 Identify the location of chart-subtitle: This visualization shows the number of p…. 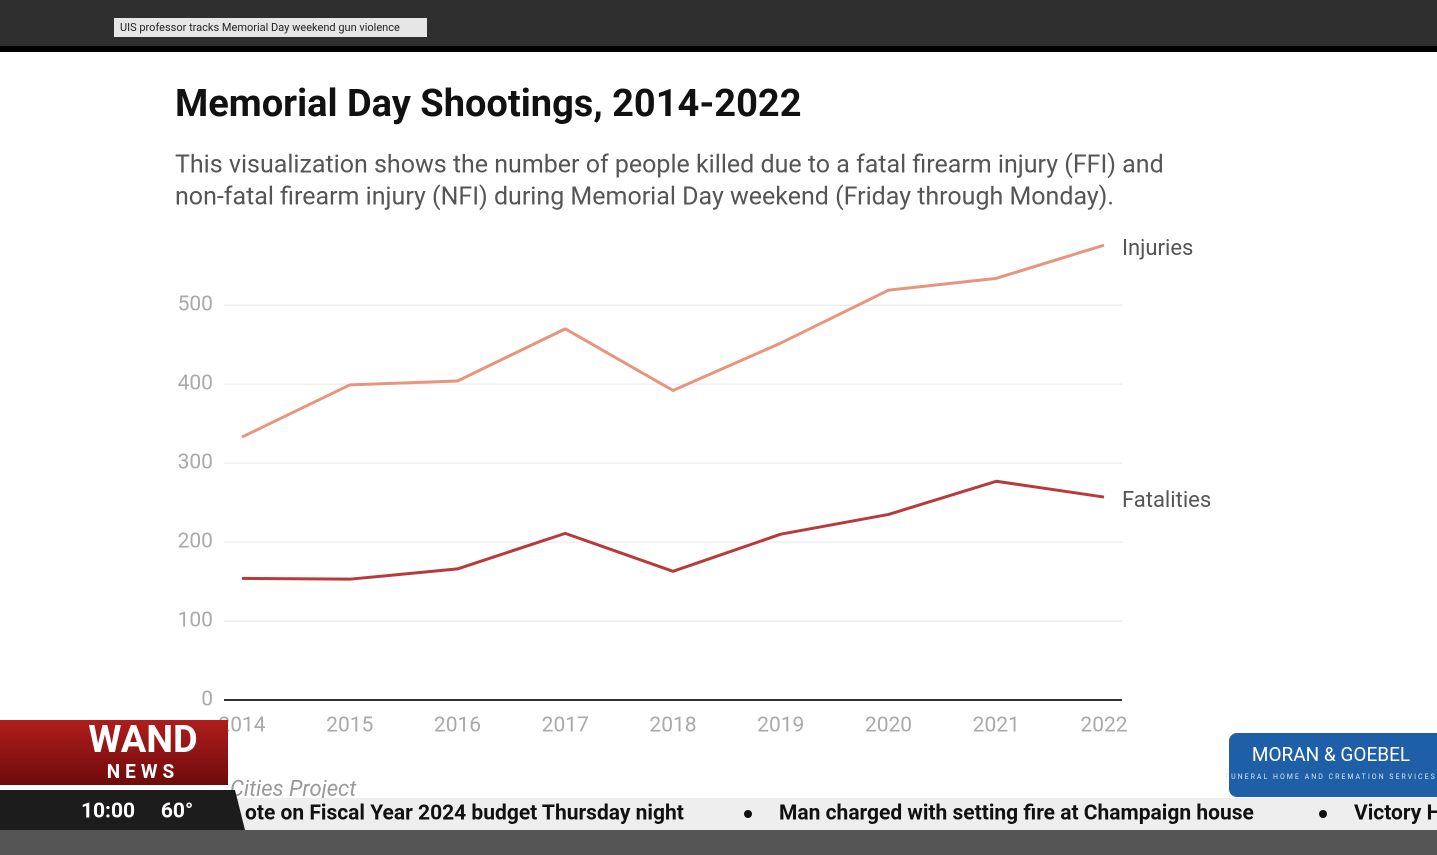
(669, 165).